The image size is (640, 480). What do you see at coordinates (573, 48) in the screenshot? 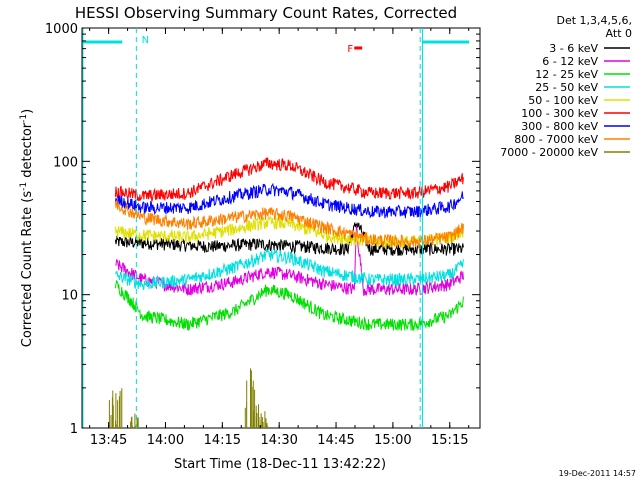
I see `legend-entry-label: 3 - 6 keV` at bounding box center [573, 48].